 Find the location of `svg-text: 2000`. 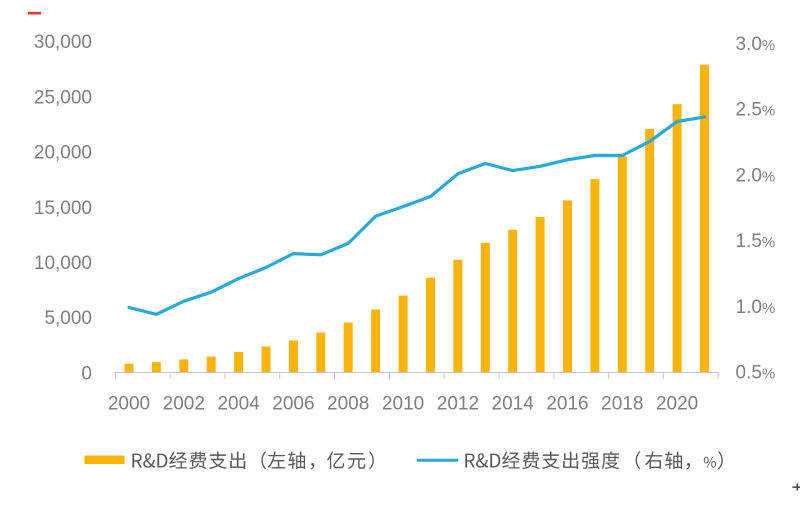

svg-text: 2000 is located at coordinates (129, 404).